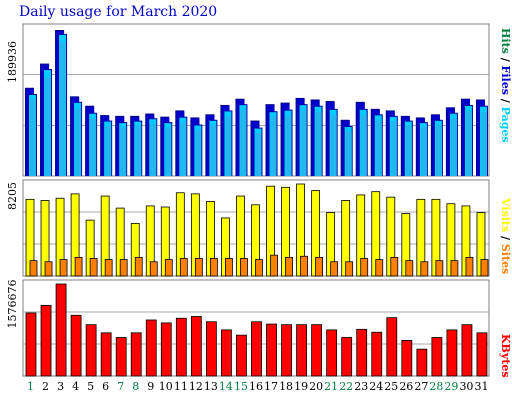  Describe the element at coordinates (406, 386) in the screenshot. I see `x-tick-label: 26` at that location.